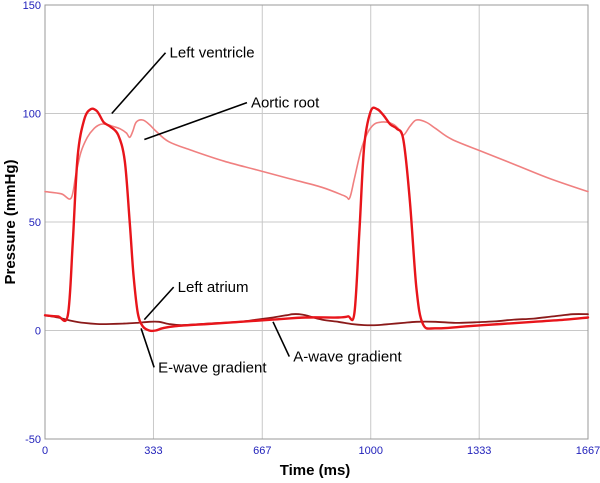 The height and width of the screenshot is (483, 600). I want to click on left-atrium-line, so click(316, 320).